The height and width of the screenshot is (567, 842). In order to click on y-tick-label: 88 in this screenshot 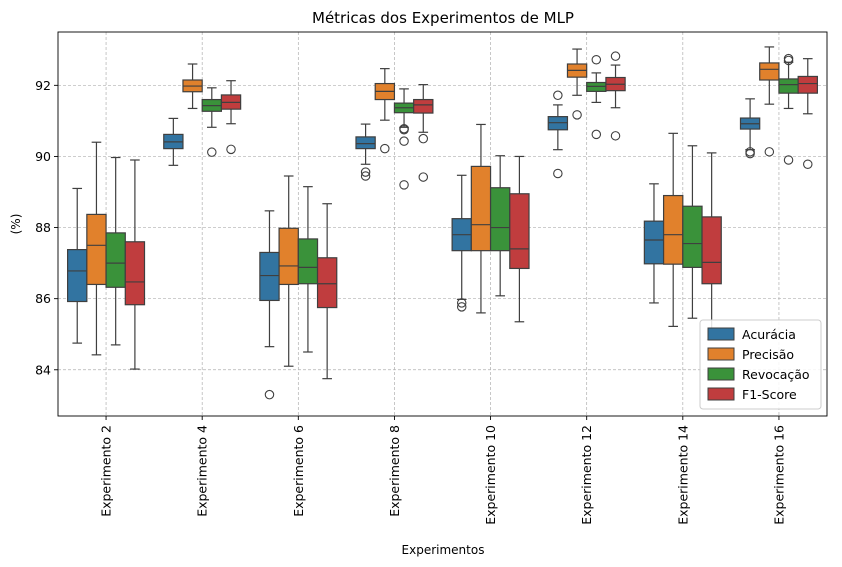, I will do `click(43, 227)`.